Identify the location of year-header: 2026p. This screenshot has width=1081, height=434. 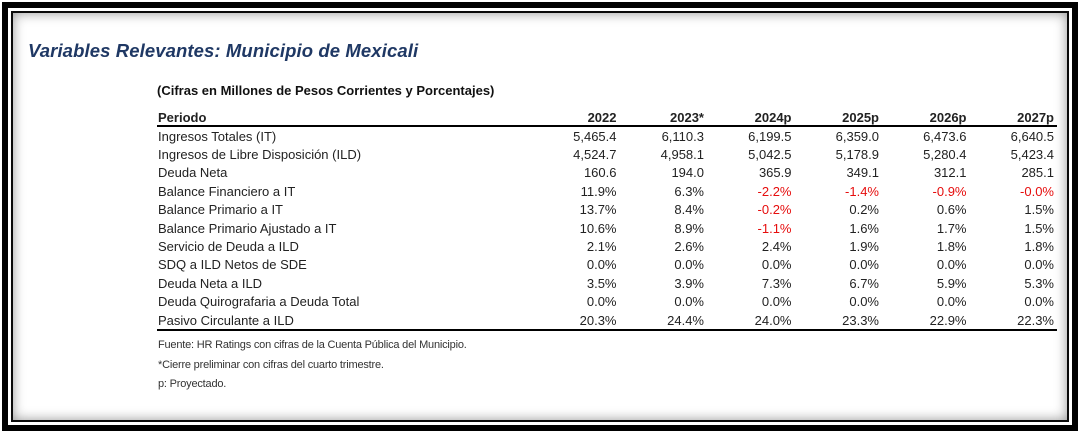
(948, 117).